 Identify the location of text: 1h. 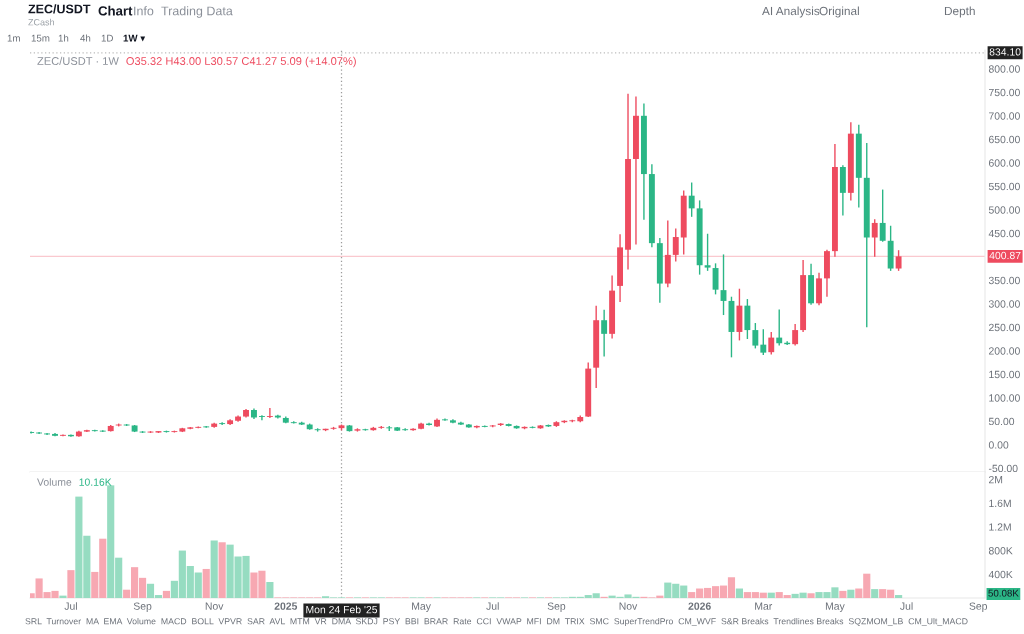
(63, 38).